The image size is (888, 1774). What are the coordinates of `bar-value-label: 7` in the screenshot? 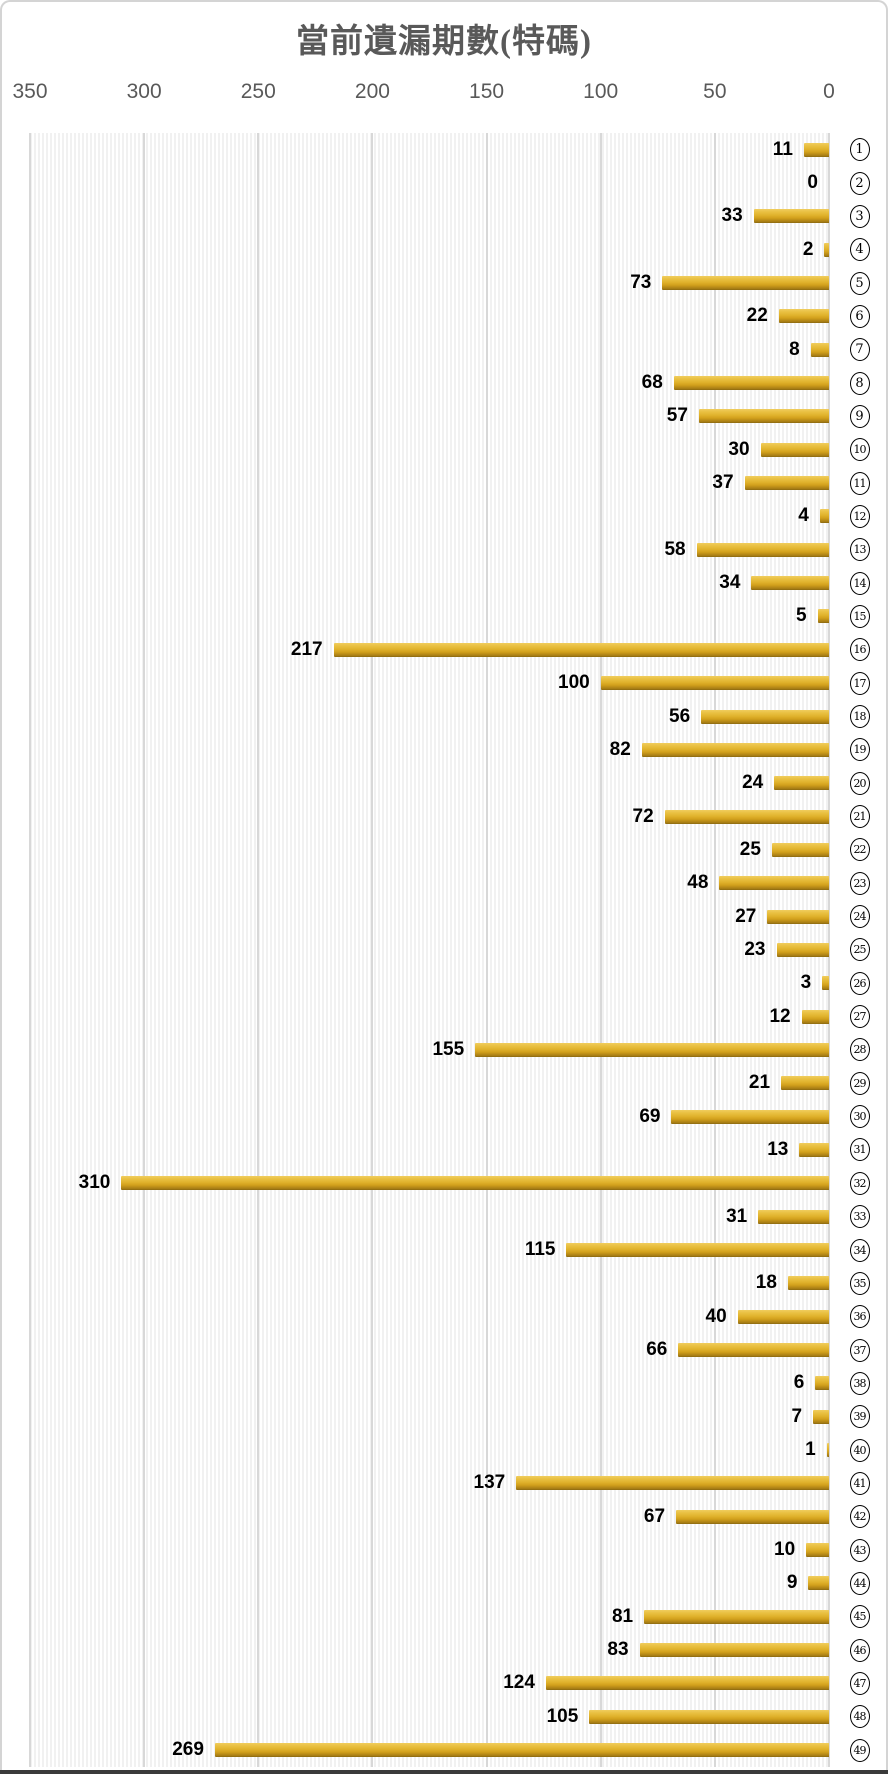 It's located at (797, 1416).